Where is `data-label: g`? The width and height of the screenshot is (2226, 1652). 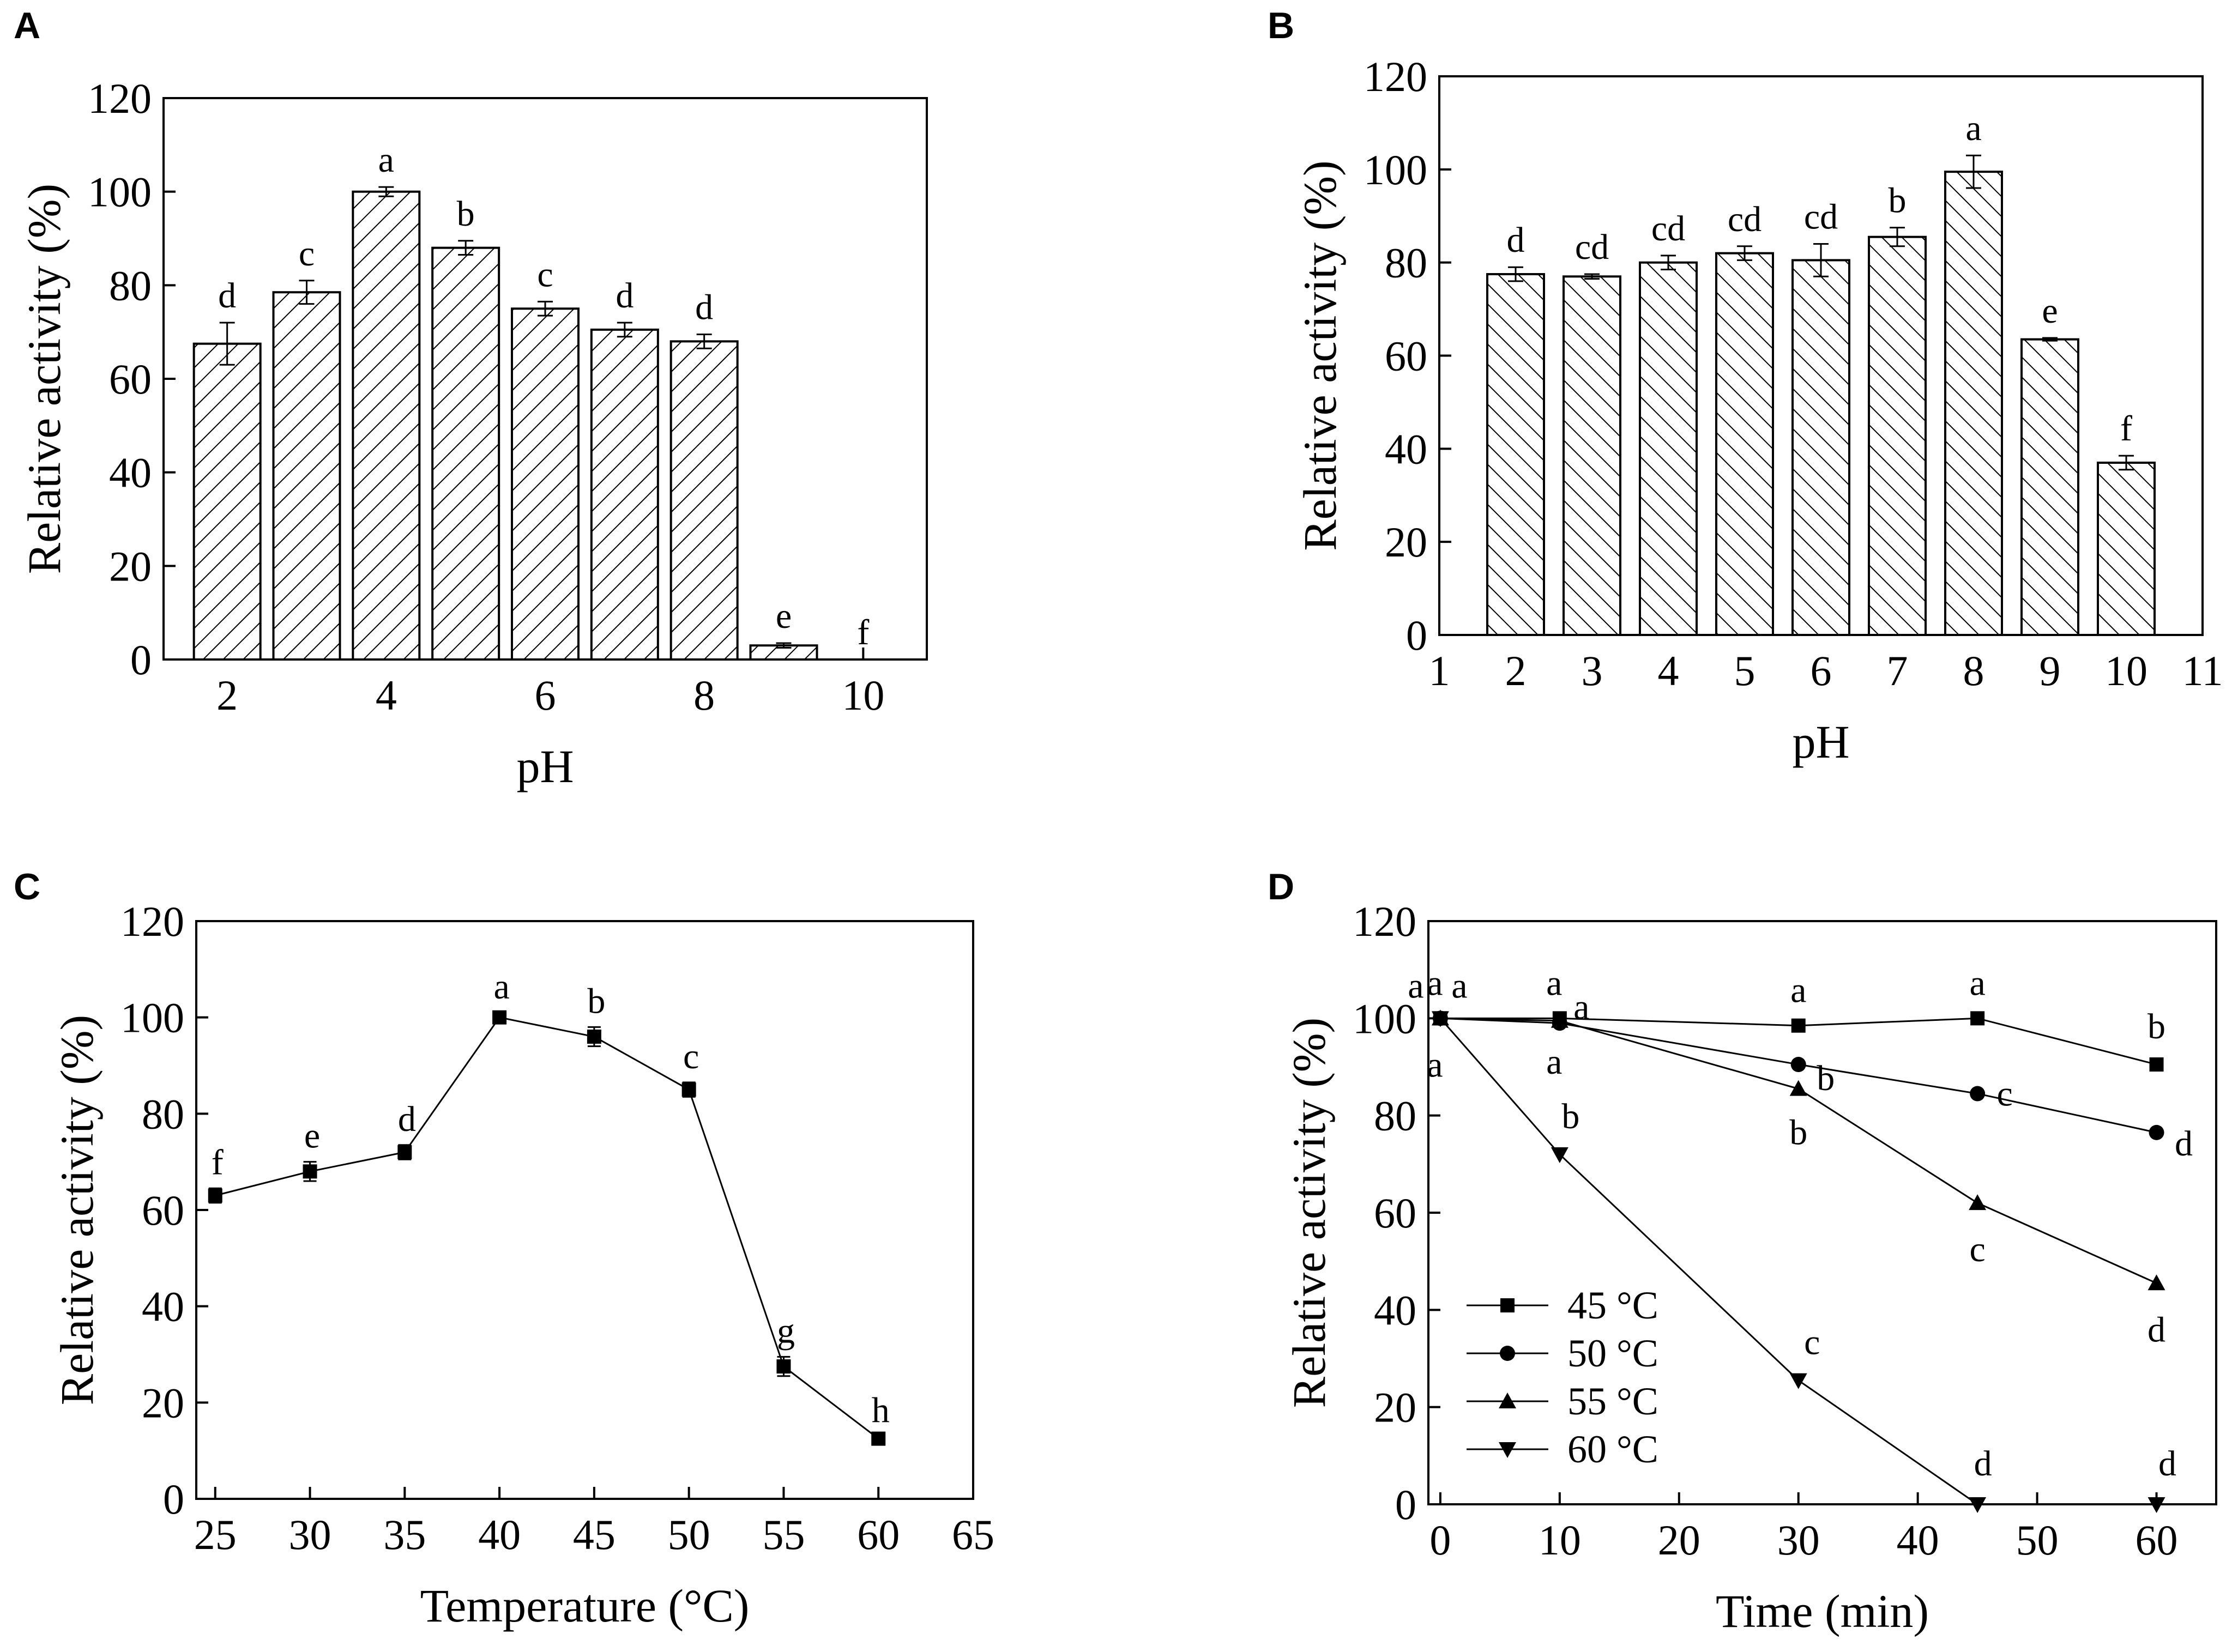 data-label: g is located at coordinates (786, 1331).